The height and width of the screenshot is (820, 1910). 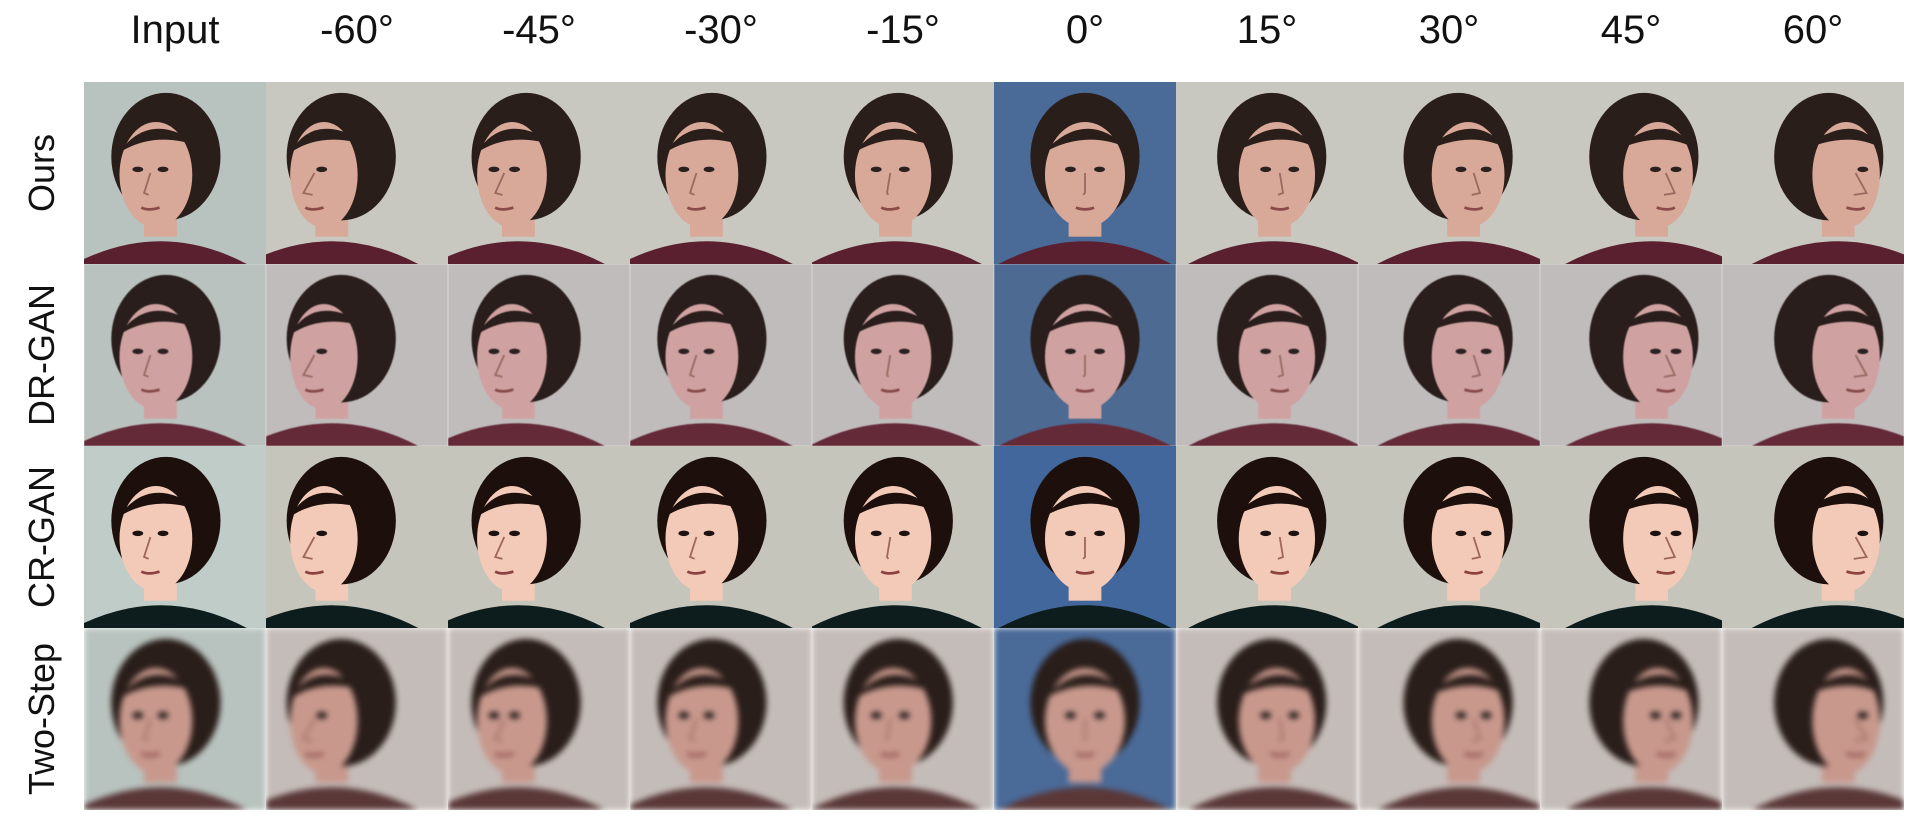 What do you see at coordinates (357, 29) in the screenshot?
I see `column-header-angle: -60°` at bounding box center [357, 29].